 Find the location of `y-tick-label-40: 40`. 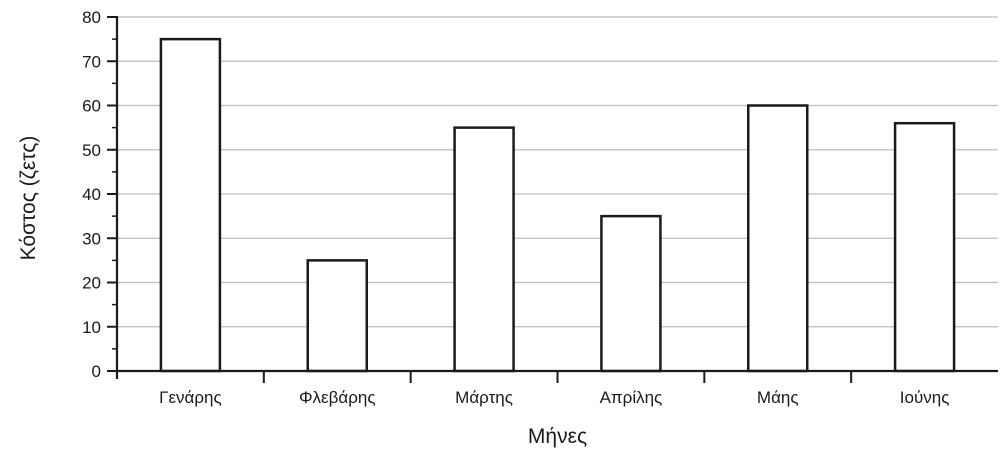

y-tick-label-40: 40 is located at coordinates (91, 194).